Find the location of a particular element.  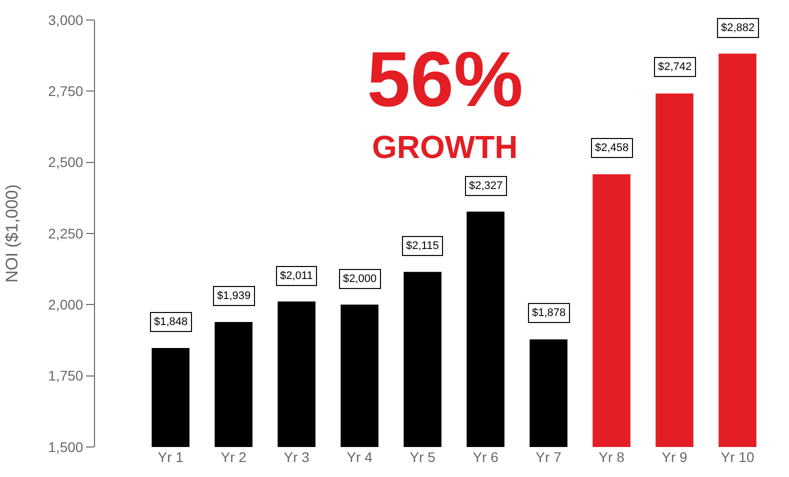

y-tick-label: 2,250 is located at coordinates (66, 233).